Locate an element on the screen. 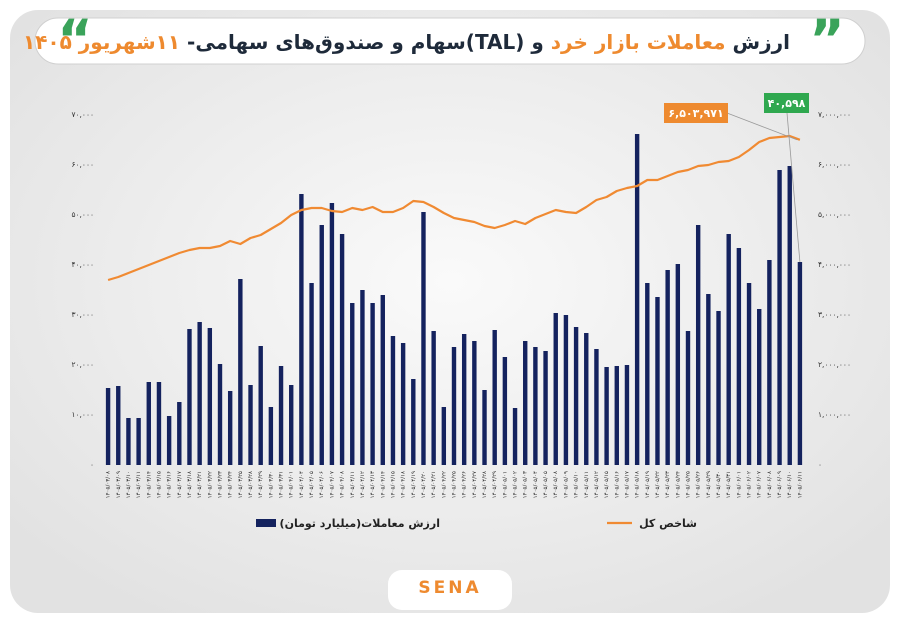 The height and width of the screenshot is (623, 900). x-tick-label: ۱۴۰۵/۰۶/۰۹ is located at coordinates (780, 484).